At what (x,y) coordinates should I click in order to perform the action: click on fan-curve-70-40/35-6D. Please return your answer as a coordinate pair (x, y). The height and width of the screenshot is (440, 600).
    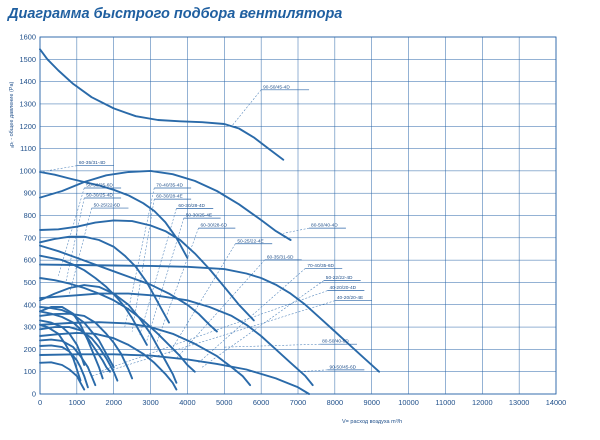
    Looking at the image, I should click on (176, 339).